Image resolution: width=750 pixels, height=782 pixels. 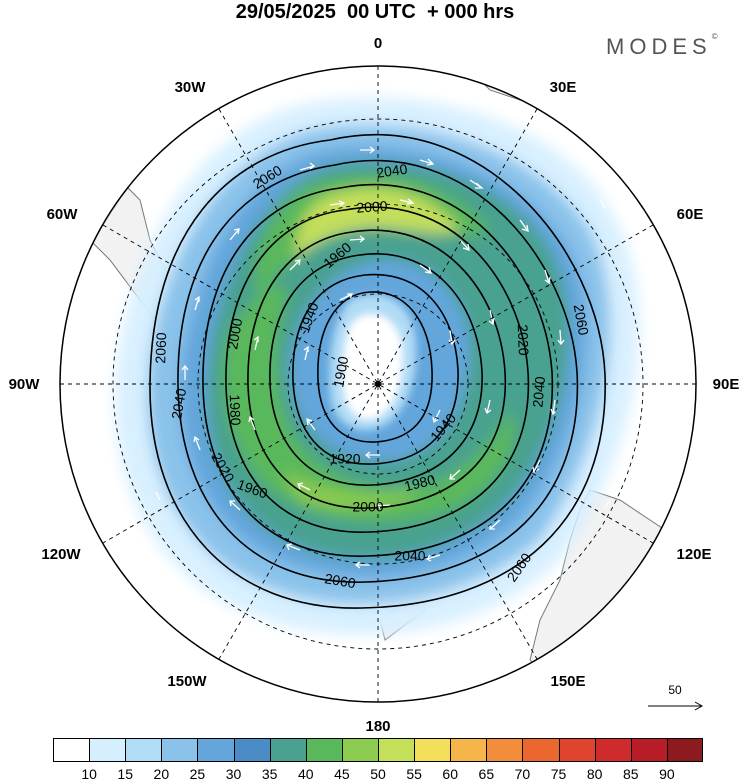 What do you see at coordinates (378, 43) in the screenshot?
I see `lon-label-0: 0` at bounding box center [378, 43].